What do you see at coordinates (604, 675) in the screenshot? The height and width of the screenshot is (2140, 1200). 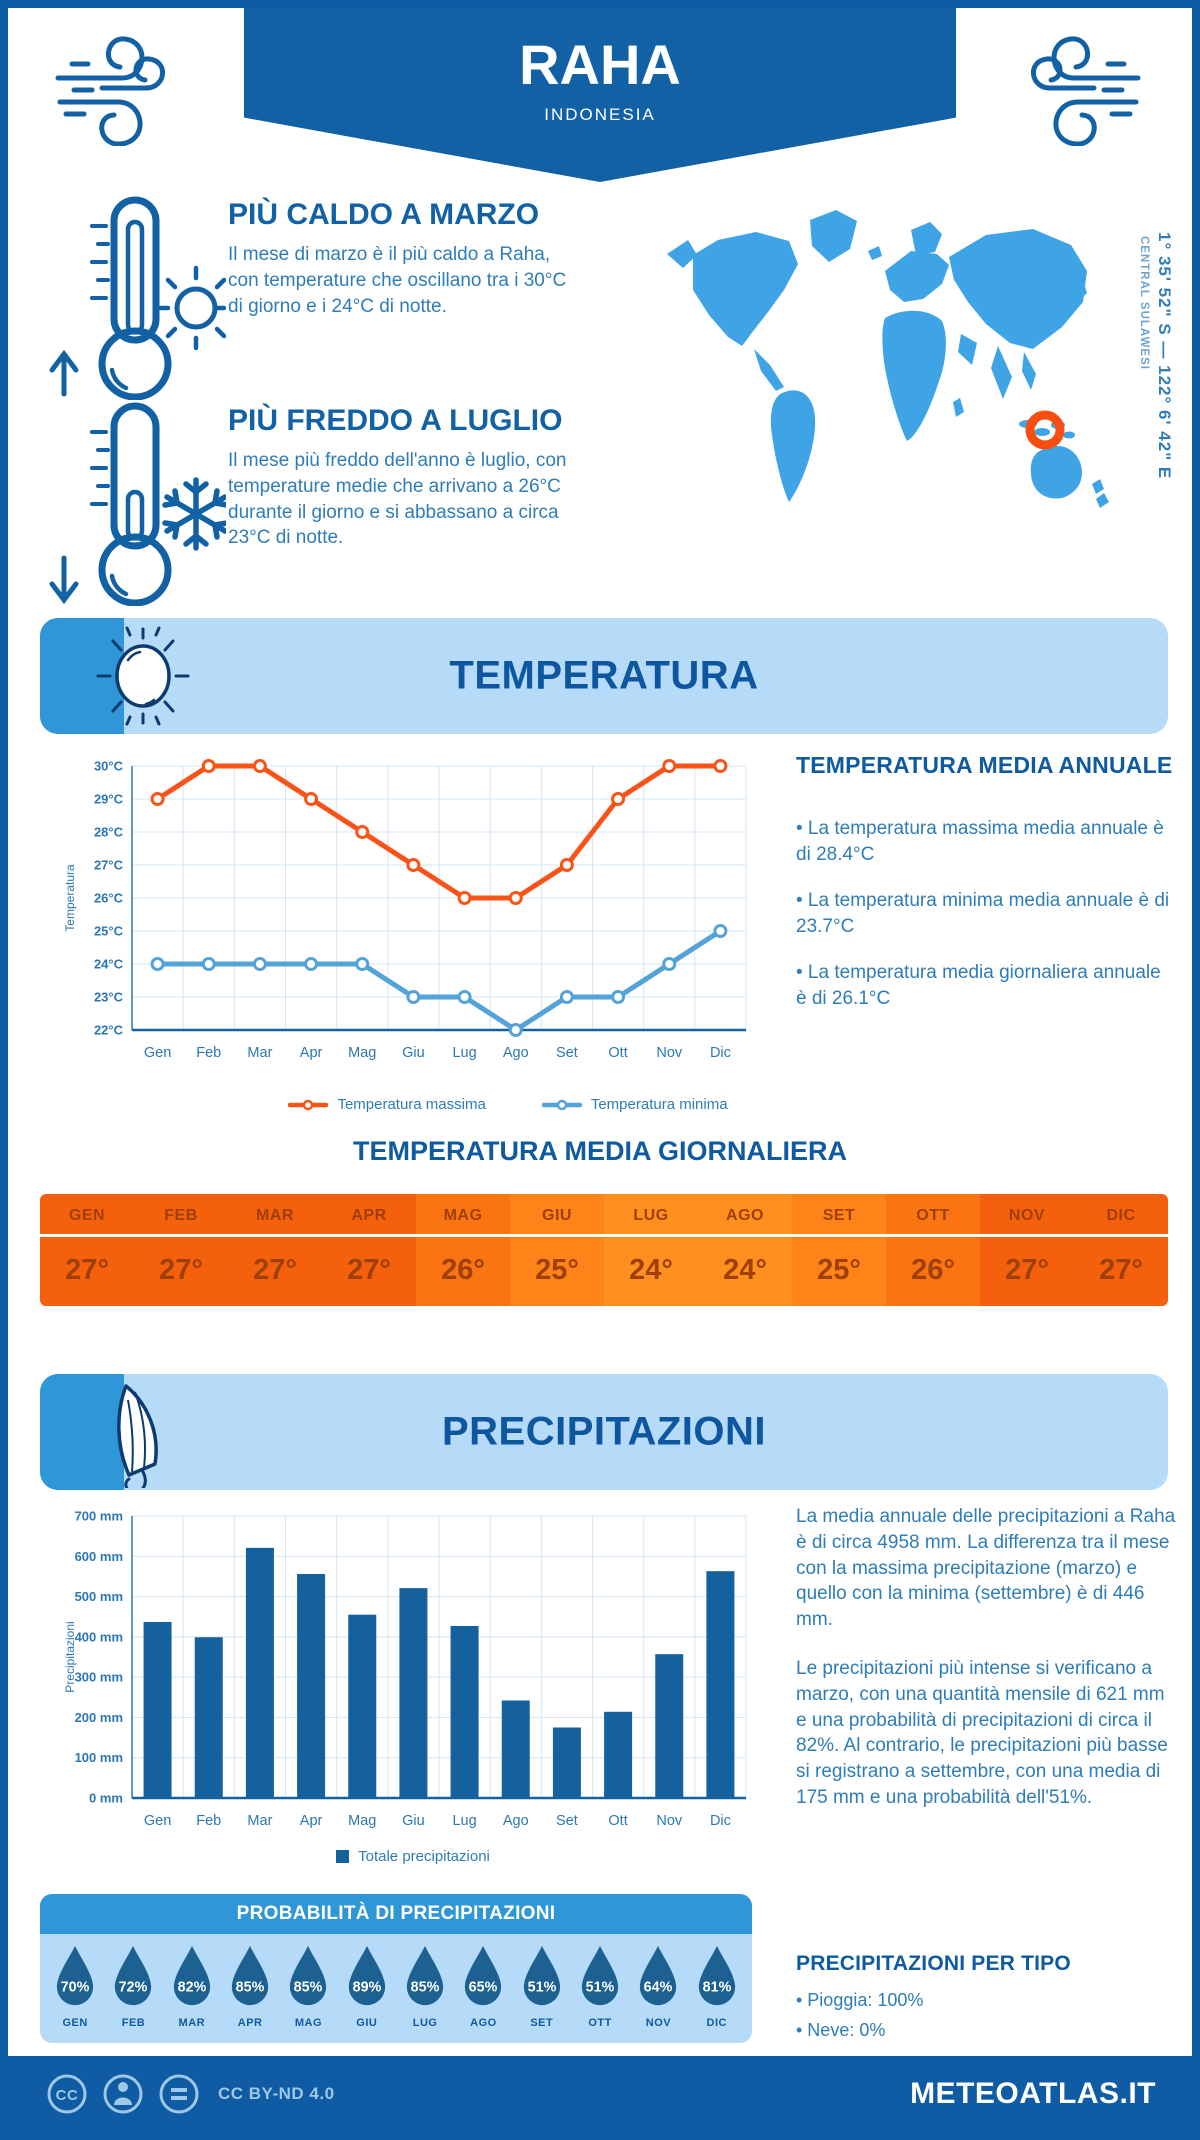 I see `temperature-section-title: TEMPERATURA` at bounding box center [604, 675].